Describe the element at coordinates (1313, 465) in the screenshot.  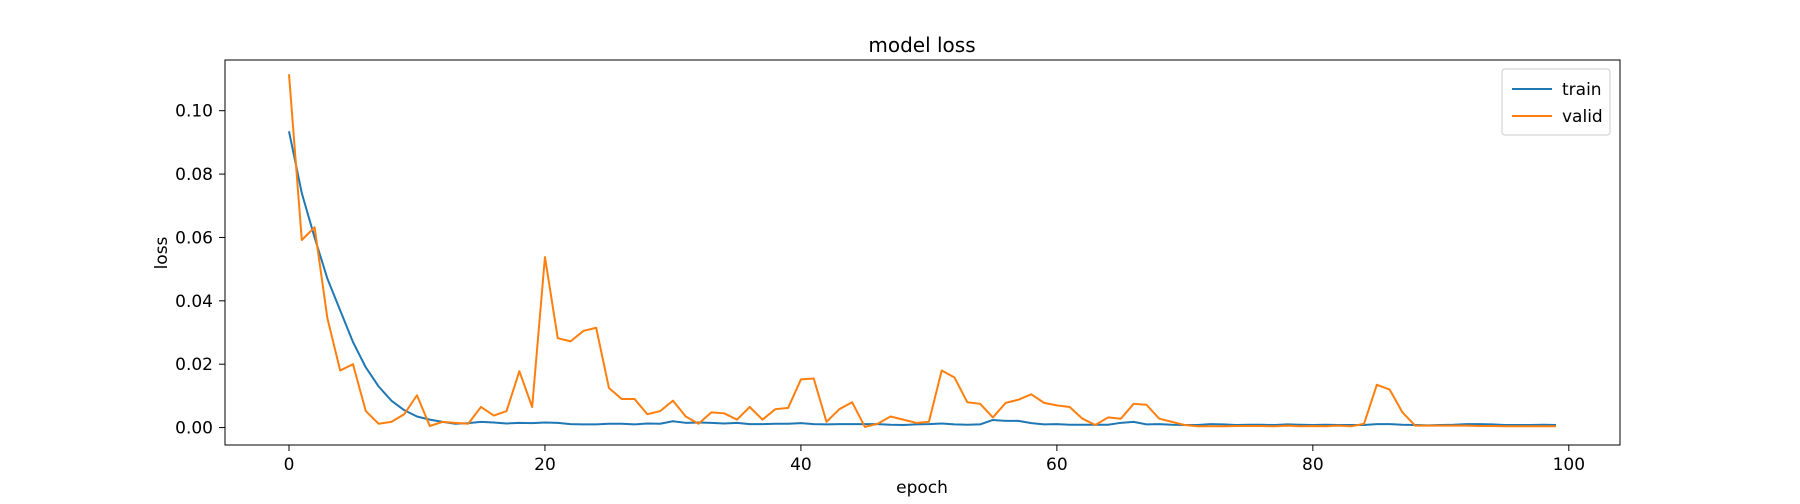
I see `x-tick-label: 80` at that location.